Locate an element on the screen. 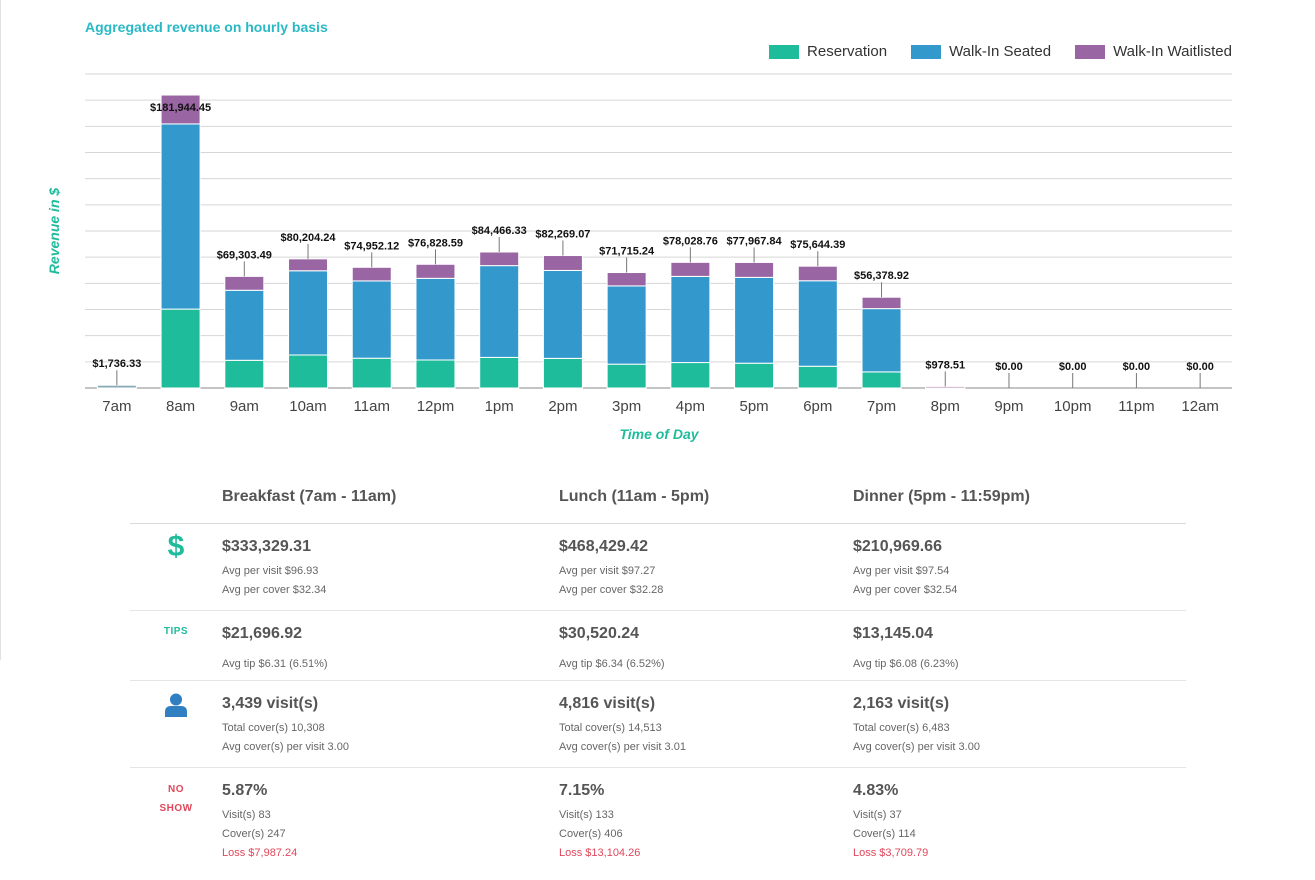 Image resolution: width=1315 pixels, height=880 pixels. bar-1pm-walk-in-waitlisted is located at coordinates (499, 259).